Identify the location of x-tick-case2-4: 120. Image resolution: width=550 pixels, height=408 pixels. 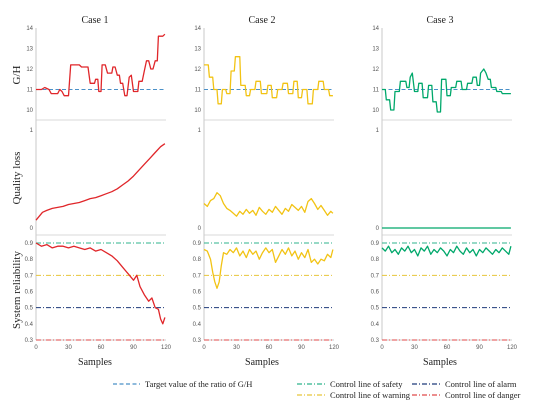
(334, 348).